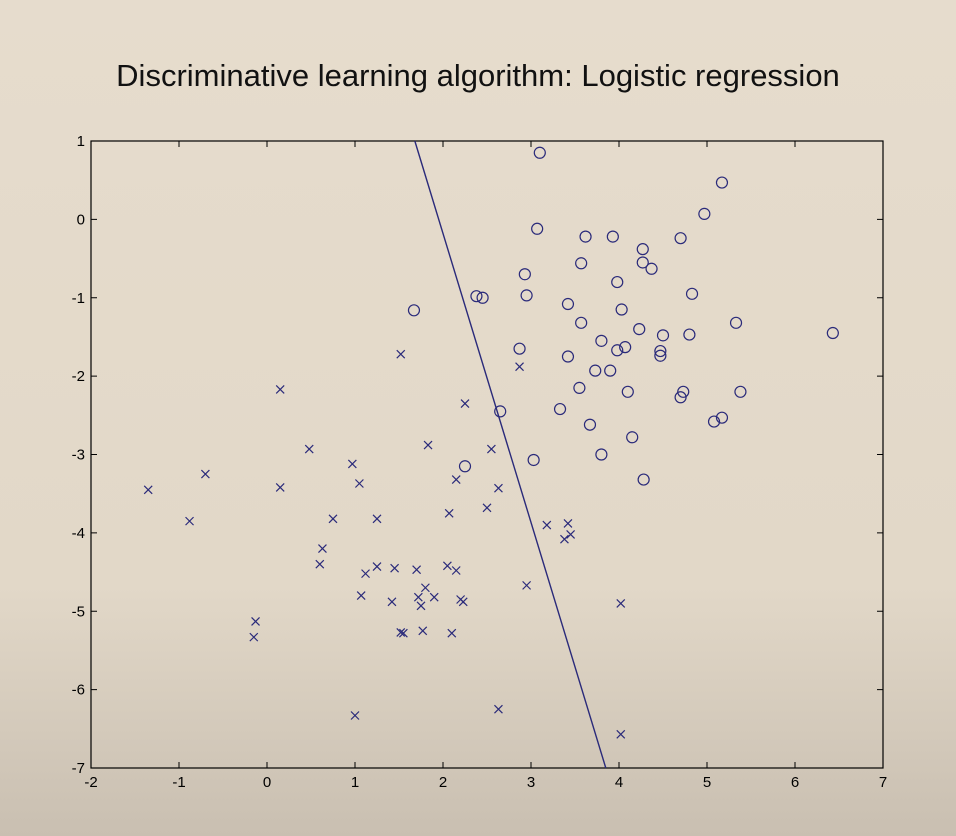  What do you see at coordinates (267, 782) in the screenshot?
I see `x-tick-label: 0` at bounding box center [267, 782].